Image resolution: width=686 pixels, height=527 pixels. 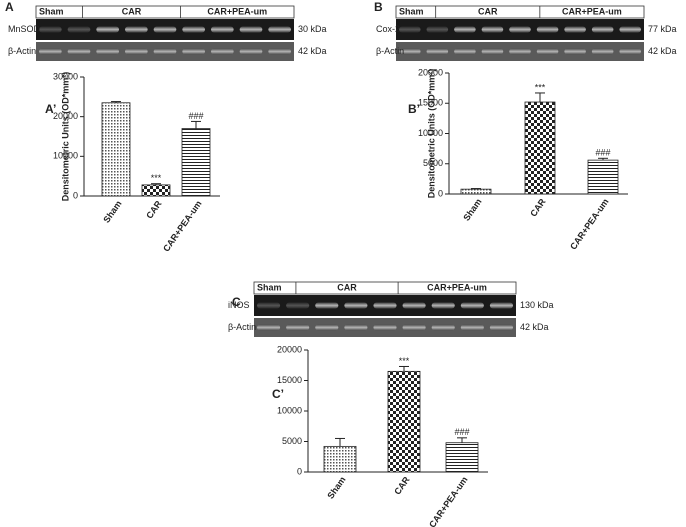 I want to click on y-tick-label: 5000, so click(x=292, y=441).